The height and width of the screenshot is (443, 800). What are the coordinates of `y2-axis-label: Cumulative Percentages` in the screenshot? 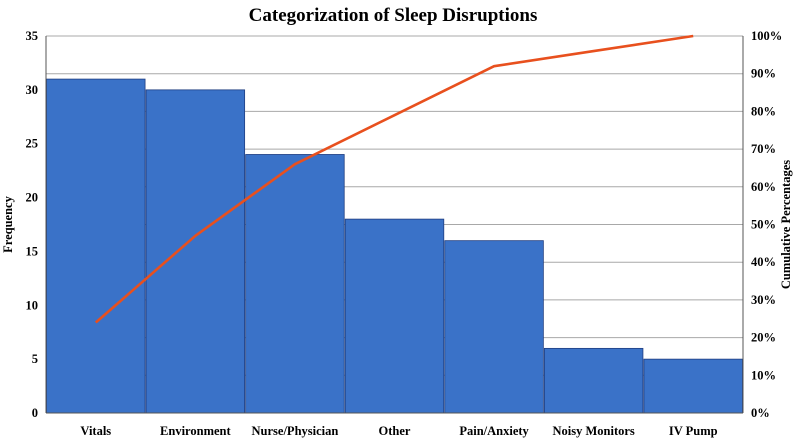 It's located at (786, 224).